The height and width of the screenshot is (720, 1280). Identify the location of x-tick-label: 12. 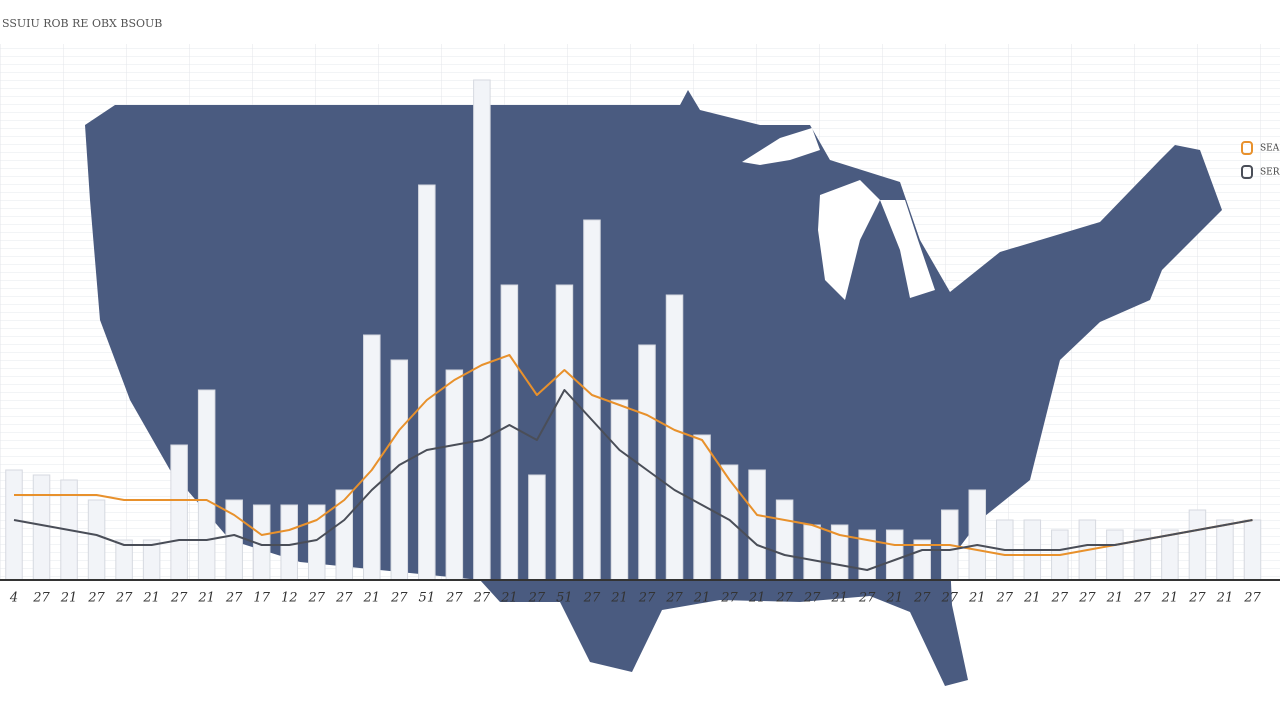
(289, 598).